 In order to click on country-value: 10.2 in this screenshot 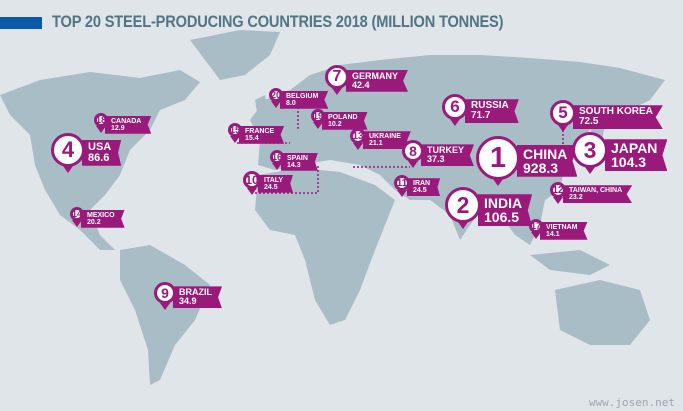, I will do `click(335, 124)`.